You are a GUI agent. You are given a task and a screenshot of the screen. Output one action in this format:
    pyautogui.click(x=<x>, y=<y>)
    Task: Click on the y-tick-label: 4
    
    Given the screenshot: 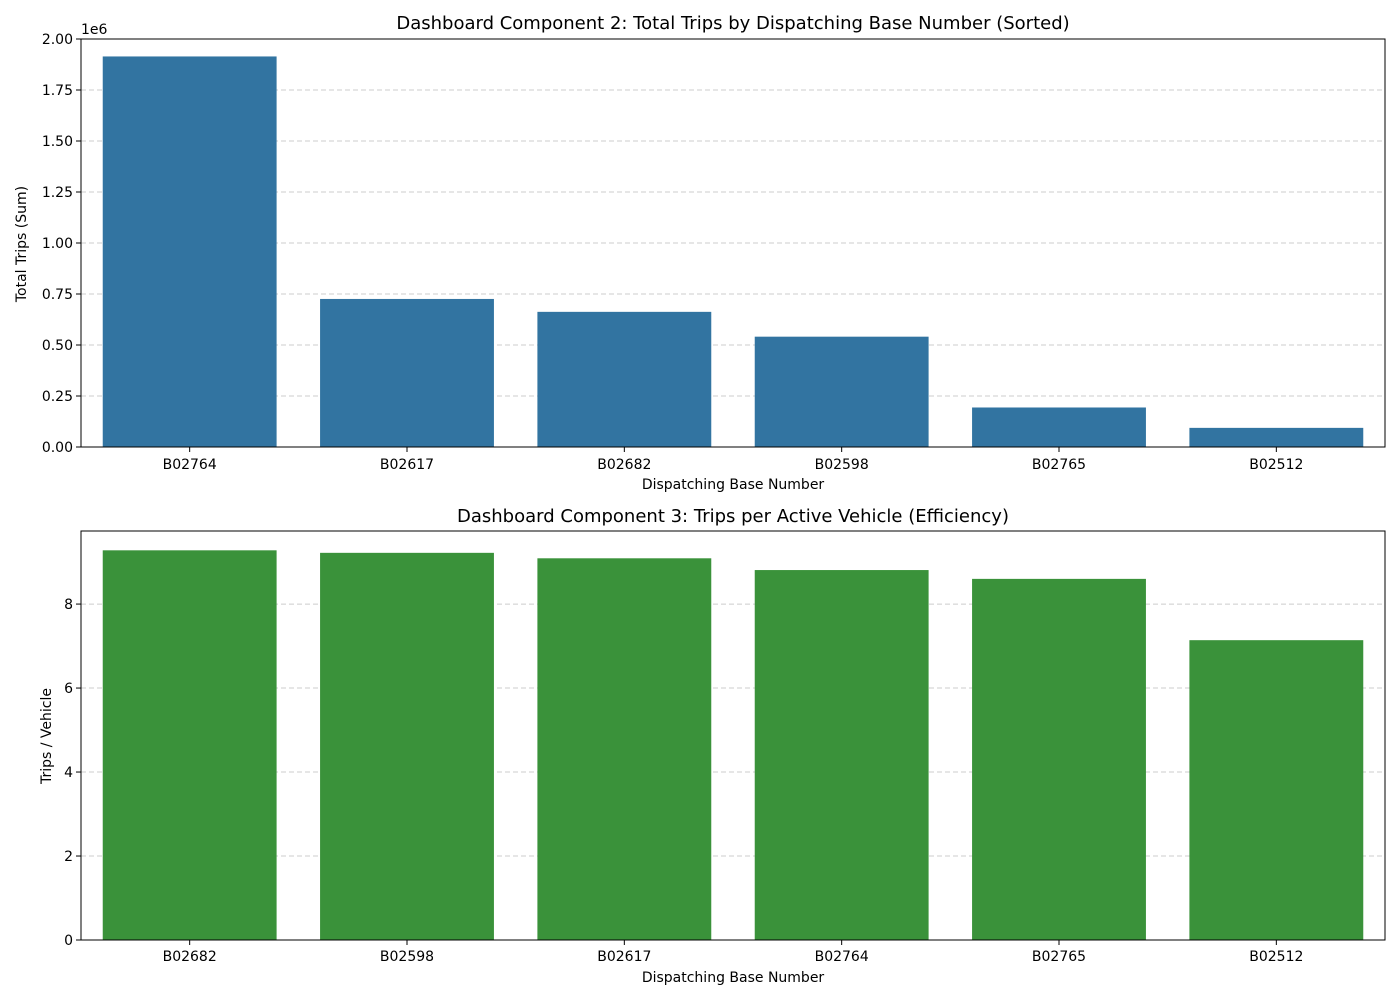 What is the action you would take?
    pyautogui.click(x=68, y=773)
    